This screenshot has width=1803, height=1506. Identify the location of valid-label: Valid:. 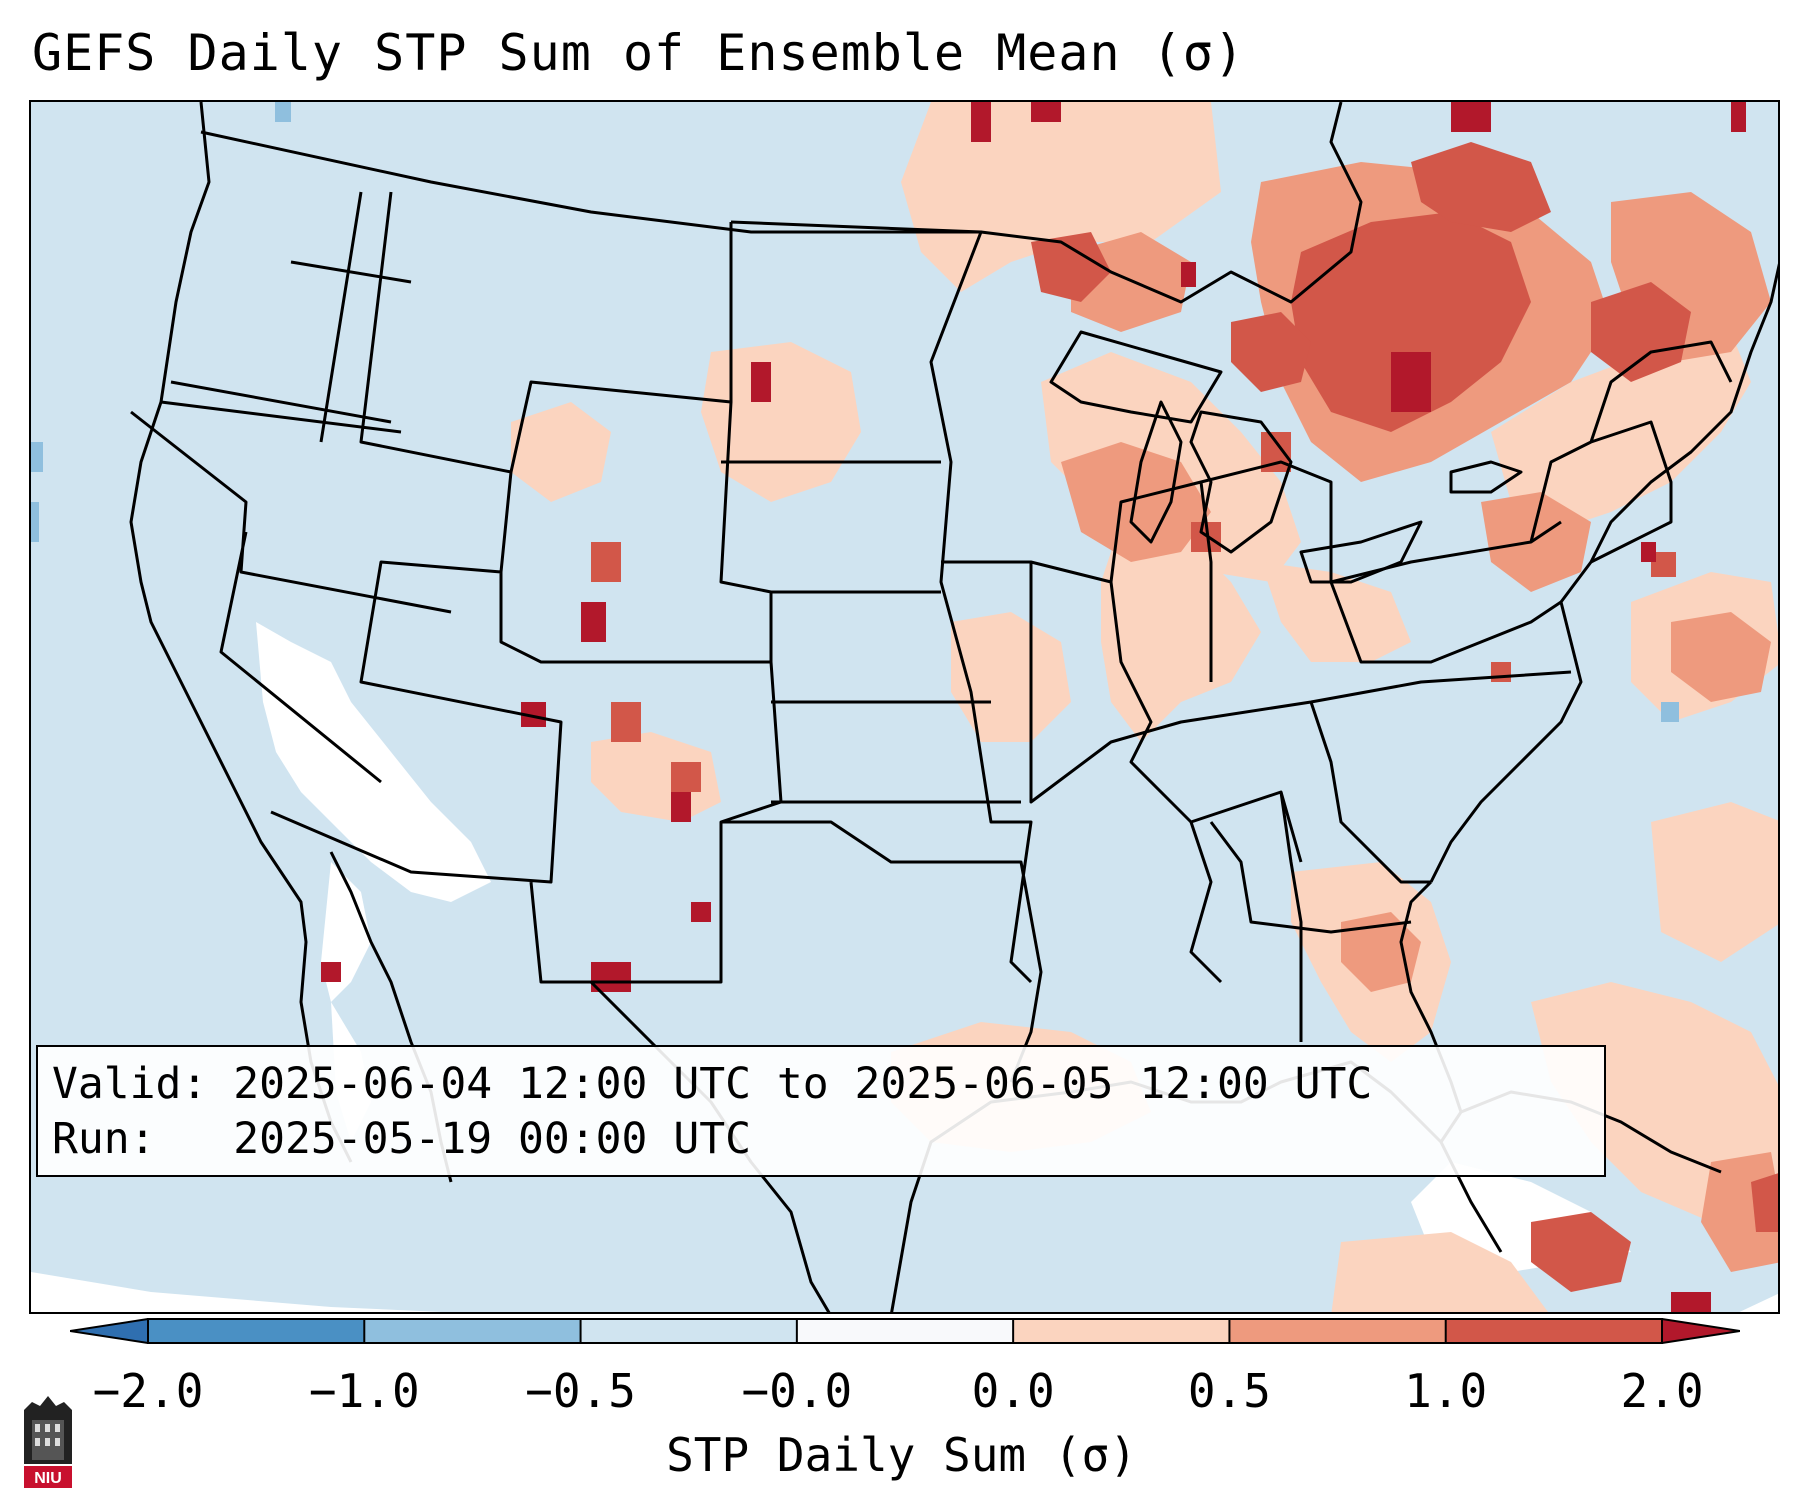
(130, 1084).